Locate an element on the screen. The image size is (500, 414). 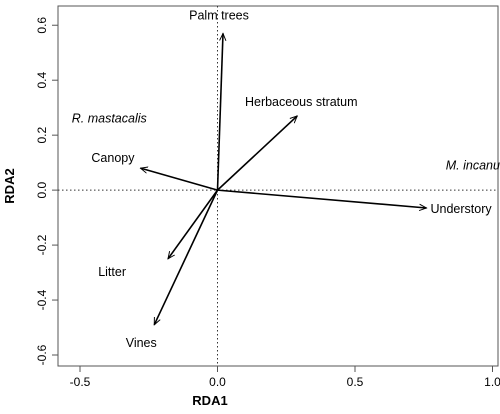
arrow-label: Understory is located at coordinates (462, 209).